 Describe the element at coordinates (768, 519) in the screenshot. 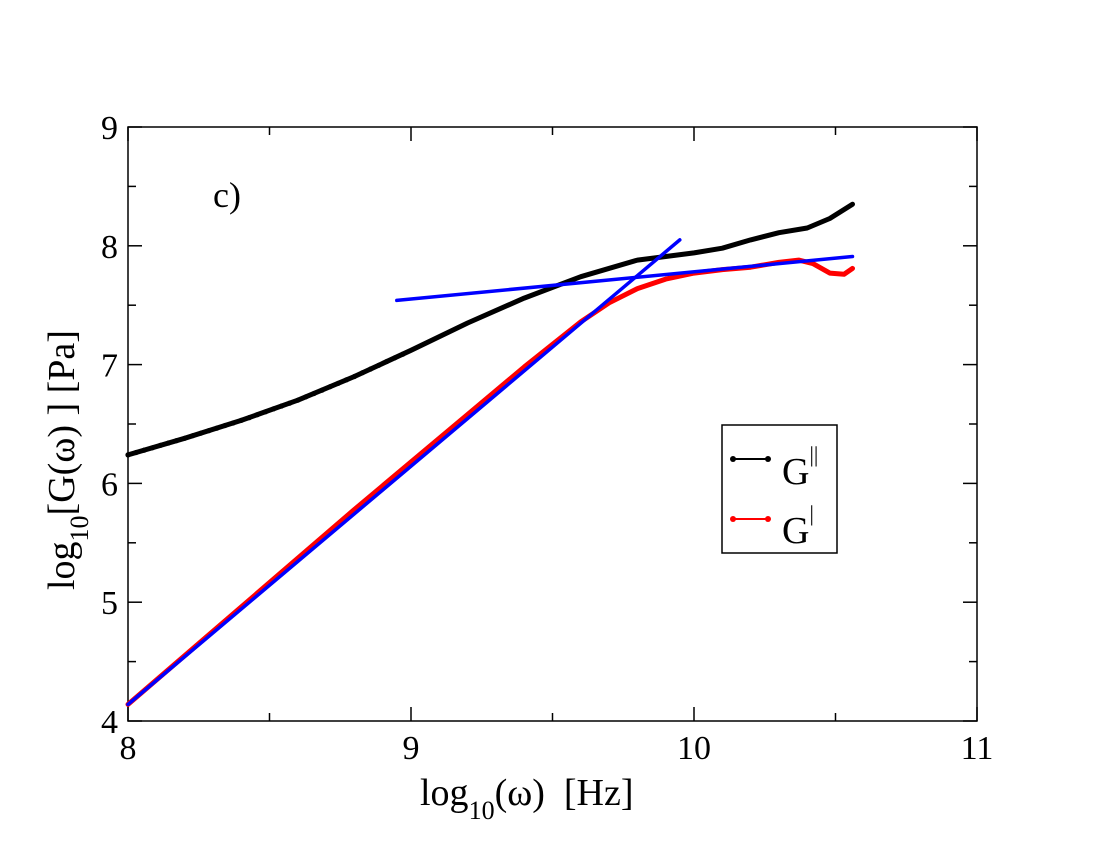

I see `legend-marker-g1-b` at that location.